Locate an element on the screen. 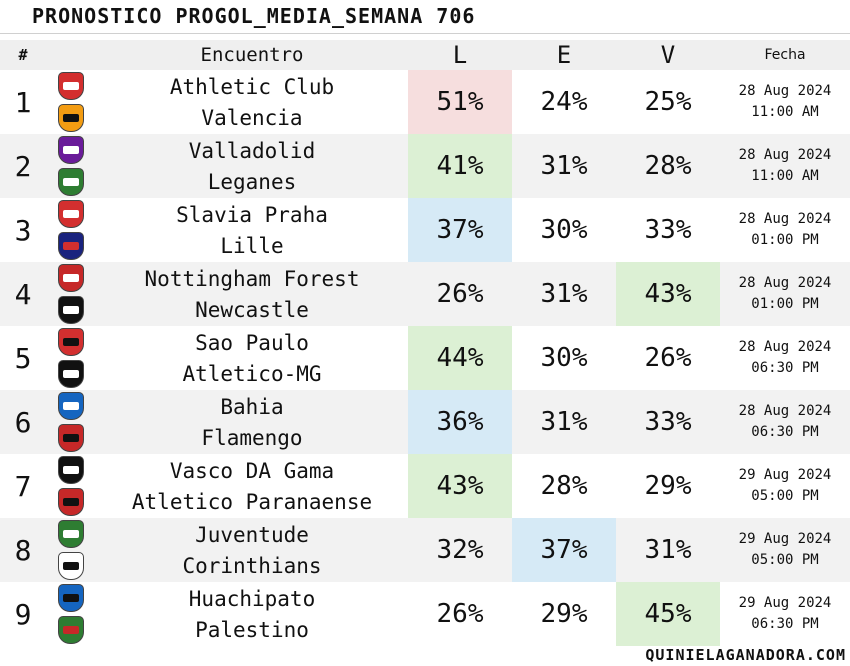 The height and width of the screenshot is (666, 850). row-number: 8 is located at coordinates (23, 550).